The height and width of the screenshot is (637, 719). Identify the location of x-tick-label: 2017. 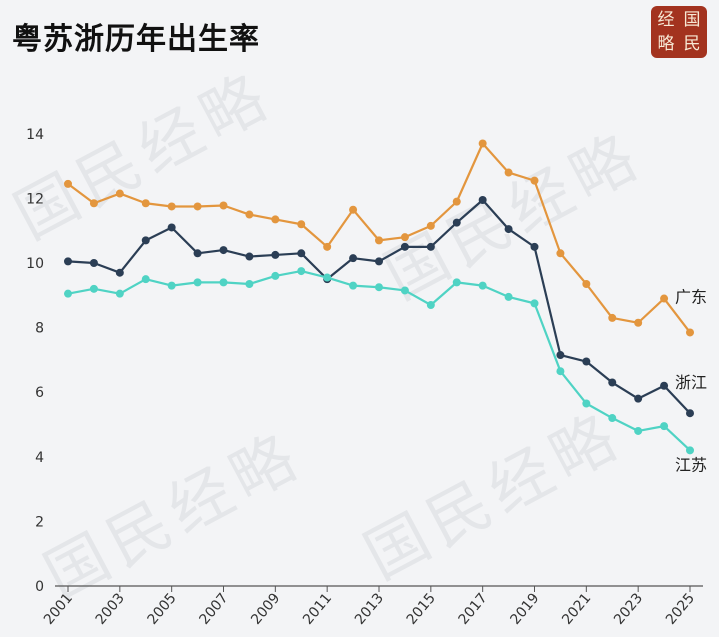
(473, 609).